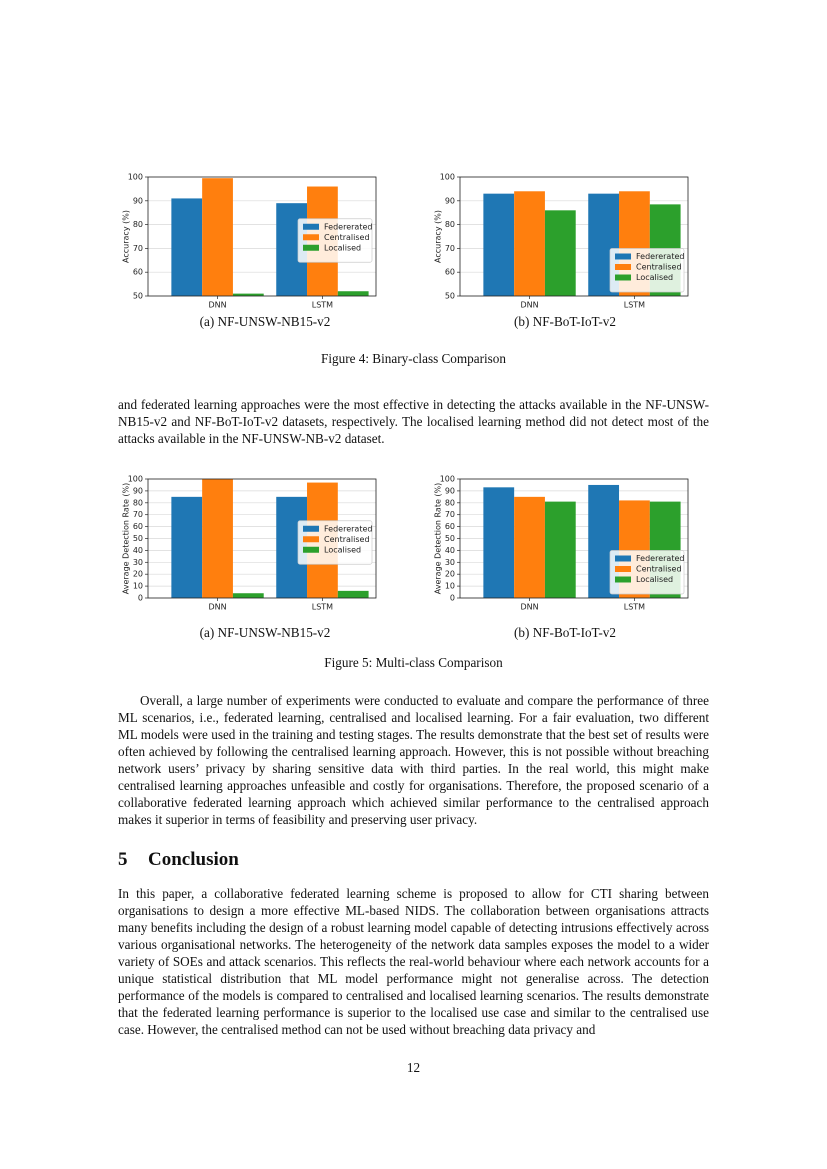  I want to click on figure-caption: Figure 4: Binary-class Comparison, so click(413, 358).